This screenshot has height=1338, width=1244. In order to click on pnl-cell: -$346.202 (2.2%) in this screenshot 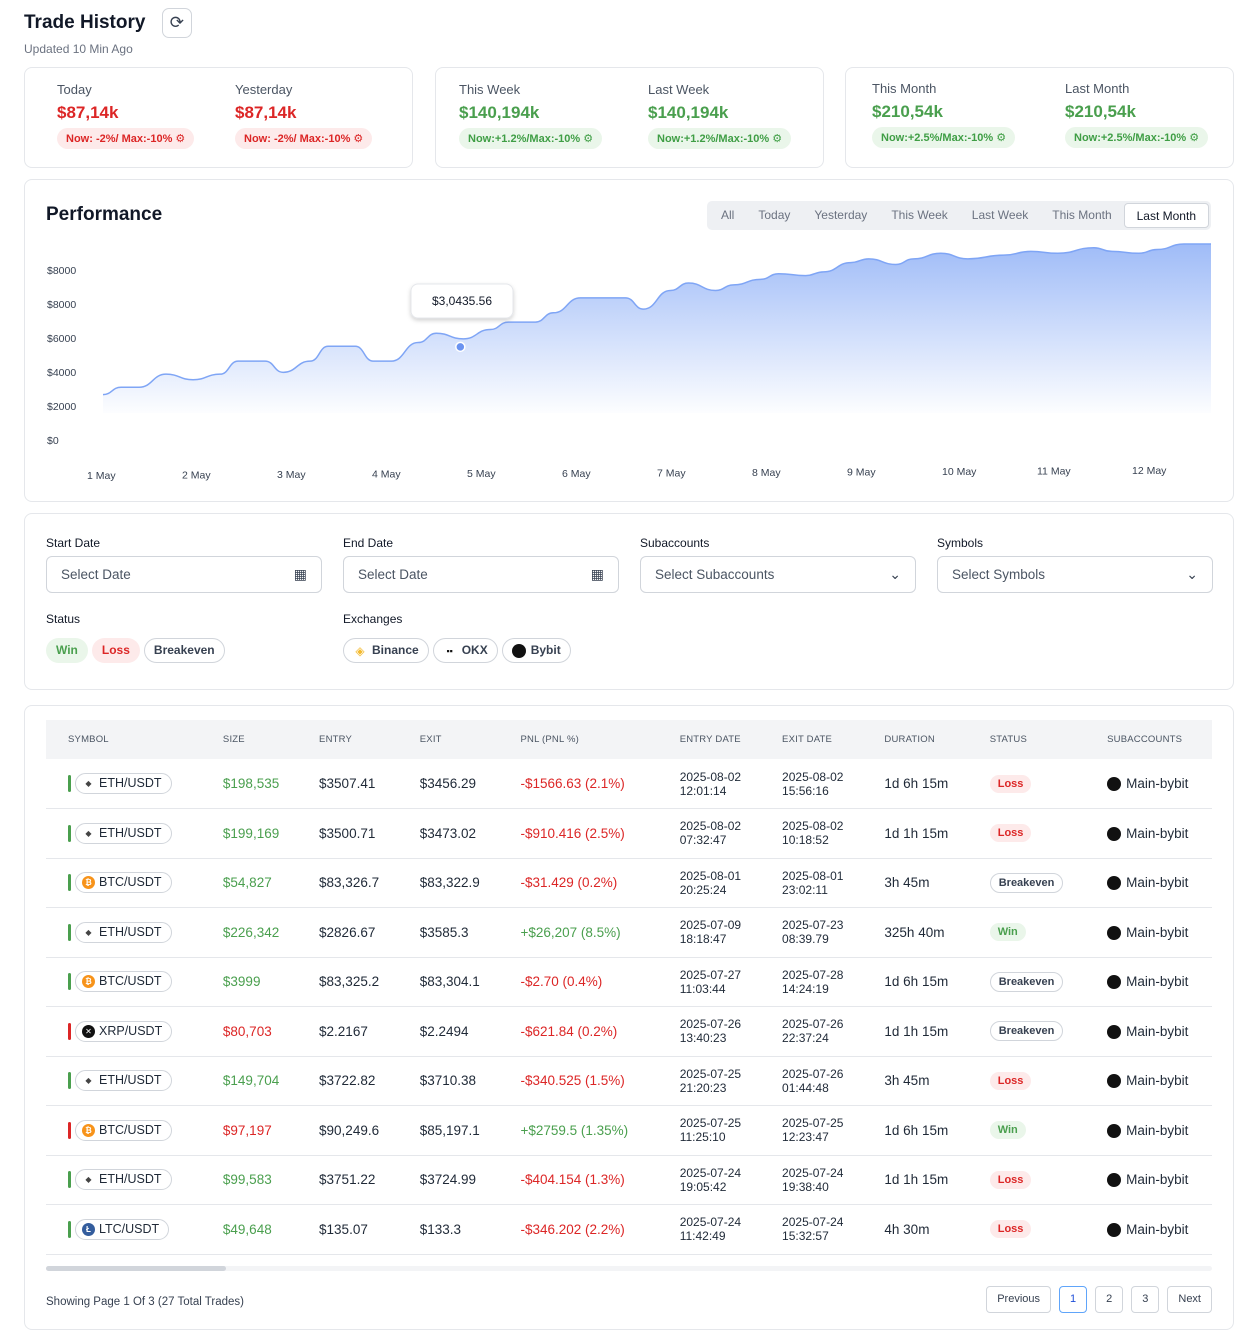, I will do `click(578, 1229)`.